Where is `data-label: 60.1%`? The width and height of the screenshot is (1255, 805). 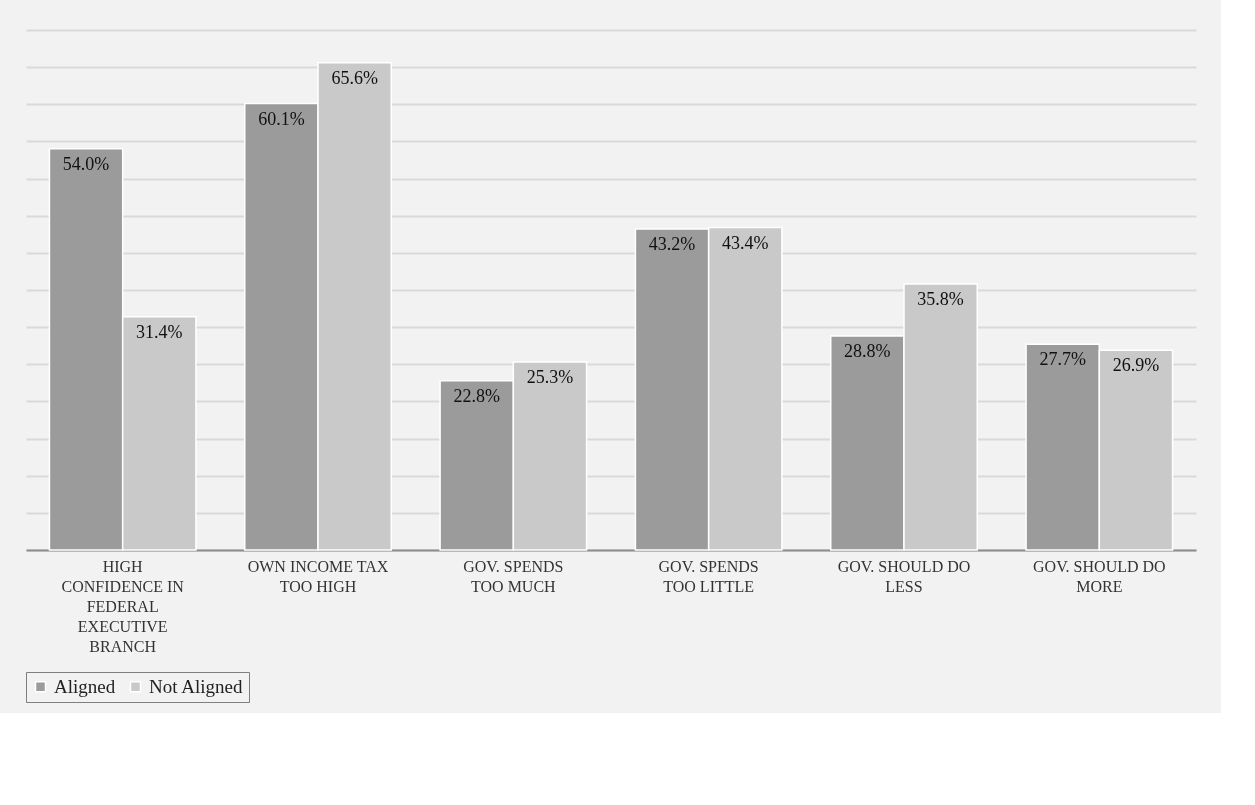
data-label: 60.1% is located at coordinates (281, 118).